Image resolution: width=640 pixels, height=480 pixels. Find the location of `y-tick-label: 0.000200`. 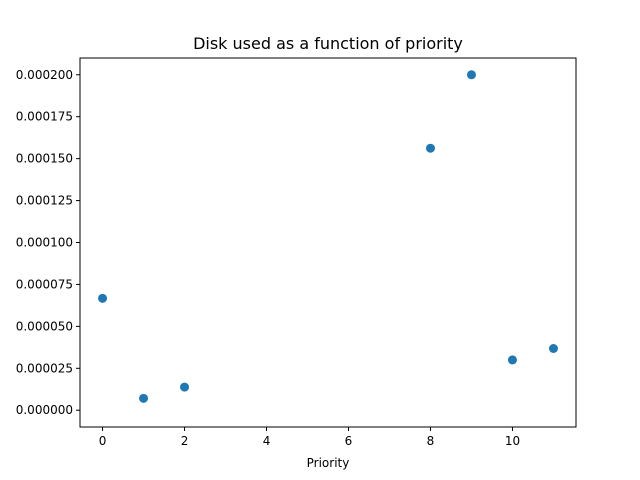

y-tick-label: 0.000200 is located at coordinates (44, 75).